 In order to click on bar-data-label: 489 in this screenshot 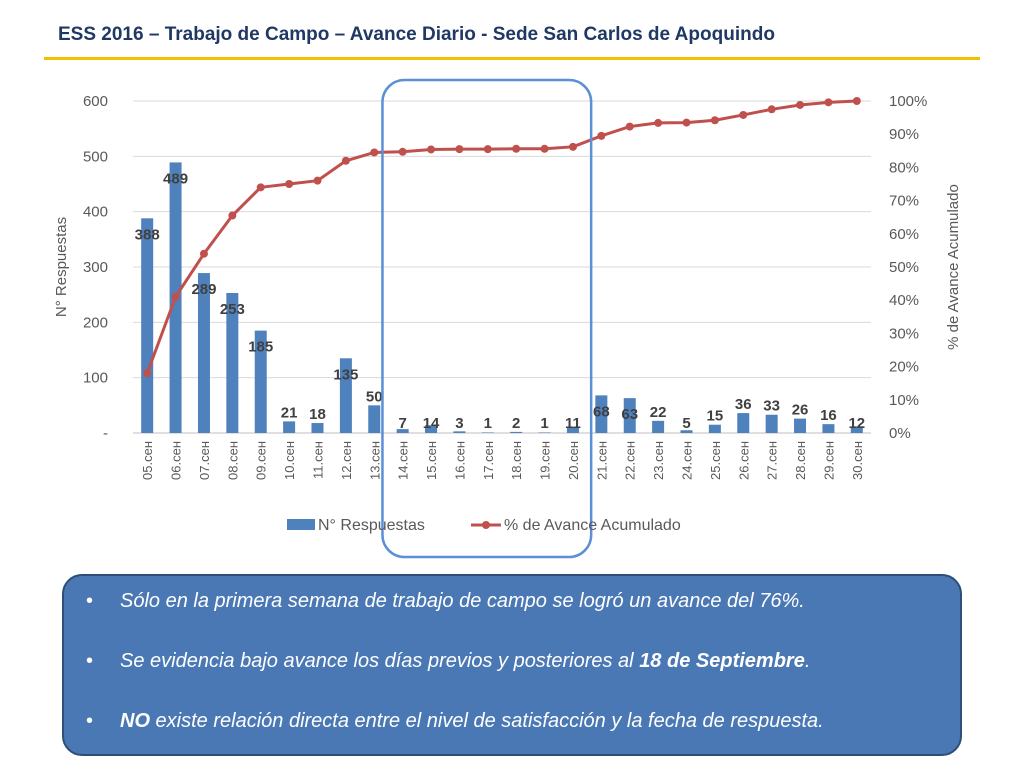, I will do `click(175, 178)`.